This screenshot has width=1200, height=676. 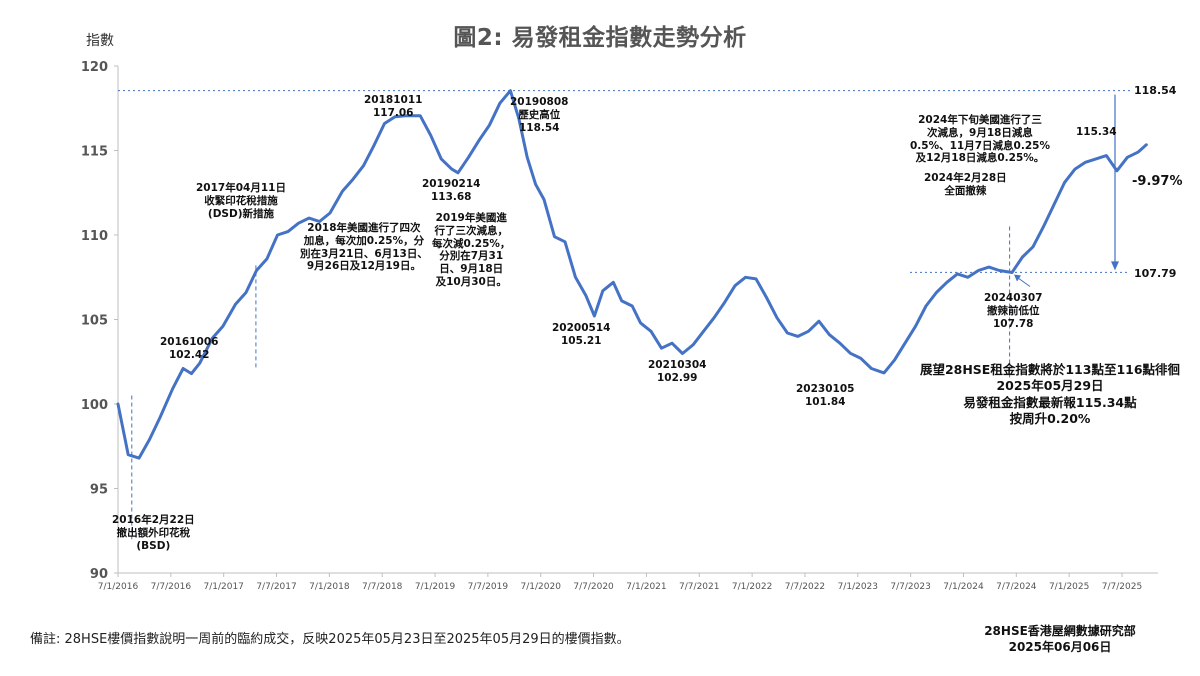 I want to click on annotation-20230105: 20230105 101.84, so click(x=825, y=395).